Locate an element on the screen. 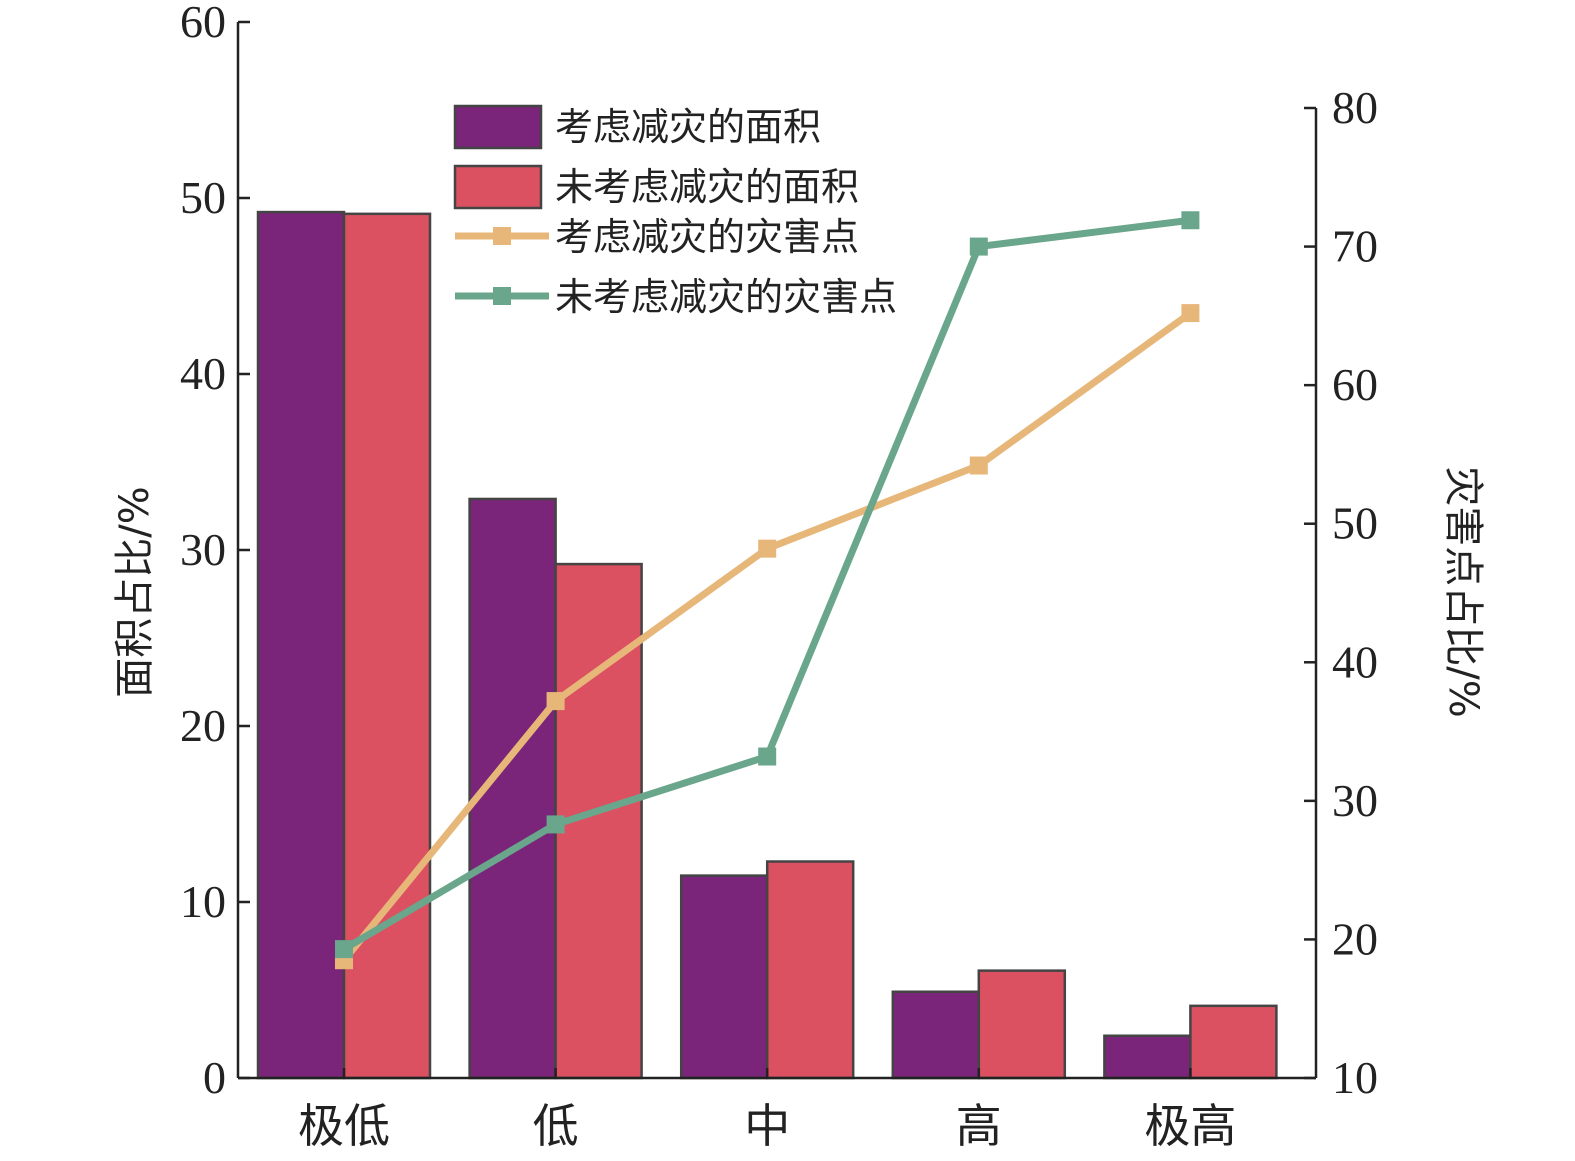 The height and width of the screenshot is (1161, 1575). right-tick-label-6: 70 is located at coordinates (1355, 246).